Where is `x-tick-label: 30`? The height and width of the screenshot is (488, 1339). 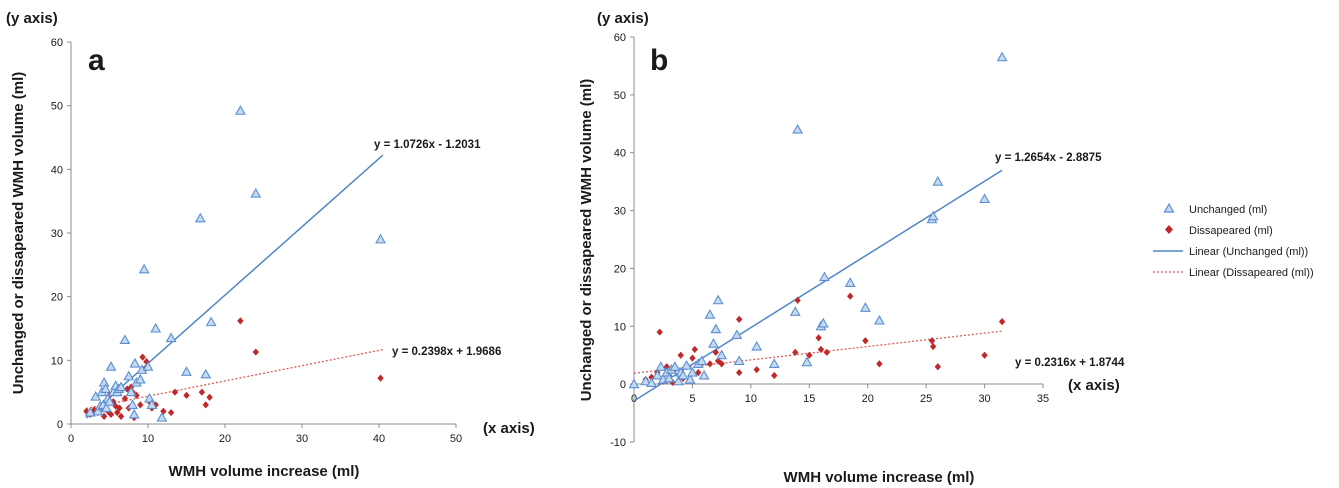 x-tick-label: 30 is located at coordinates (984, 399).